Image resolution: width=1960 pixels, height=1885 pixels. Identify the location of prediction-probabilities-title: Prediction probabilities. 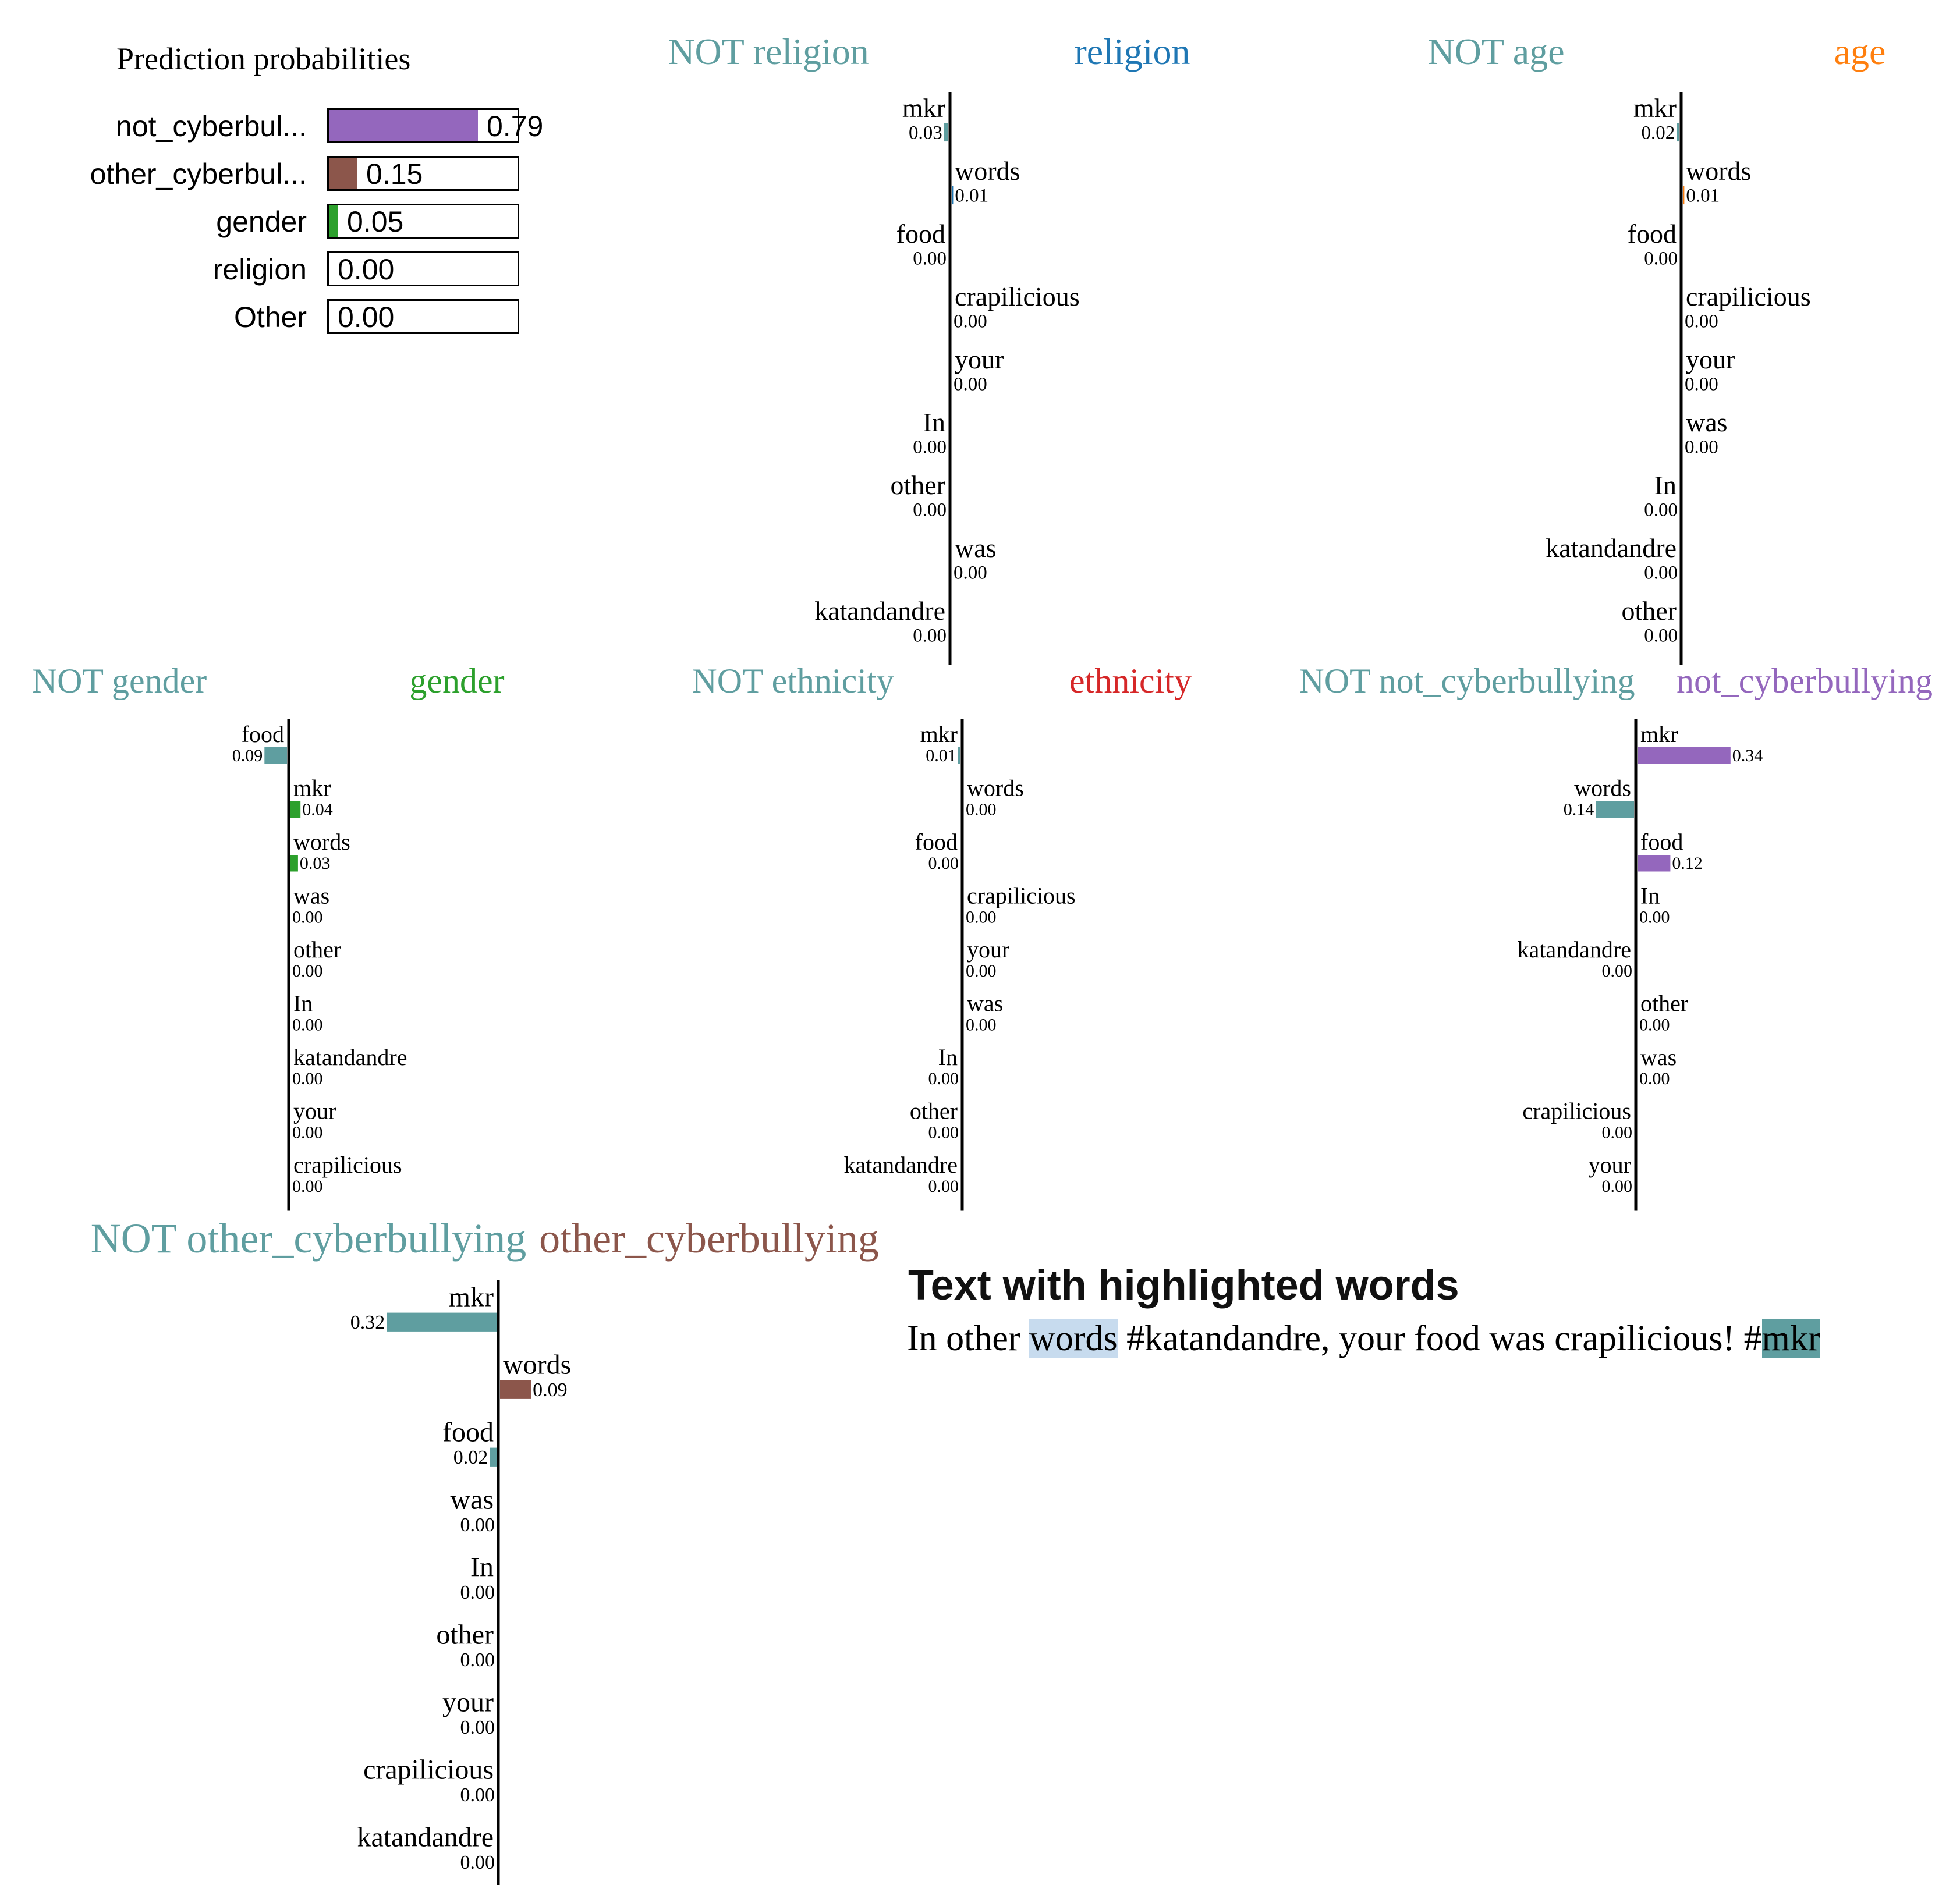
(263, 58).